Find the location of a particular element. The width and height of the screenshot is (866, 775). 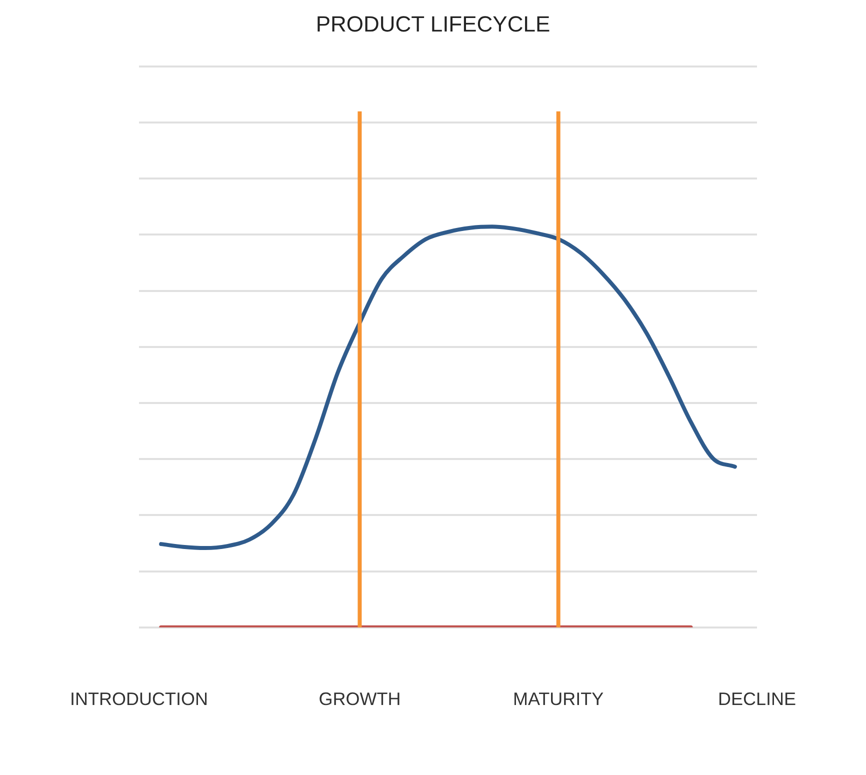

x-tick-label: DECLINE is located at coordinates (757, 699).